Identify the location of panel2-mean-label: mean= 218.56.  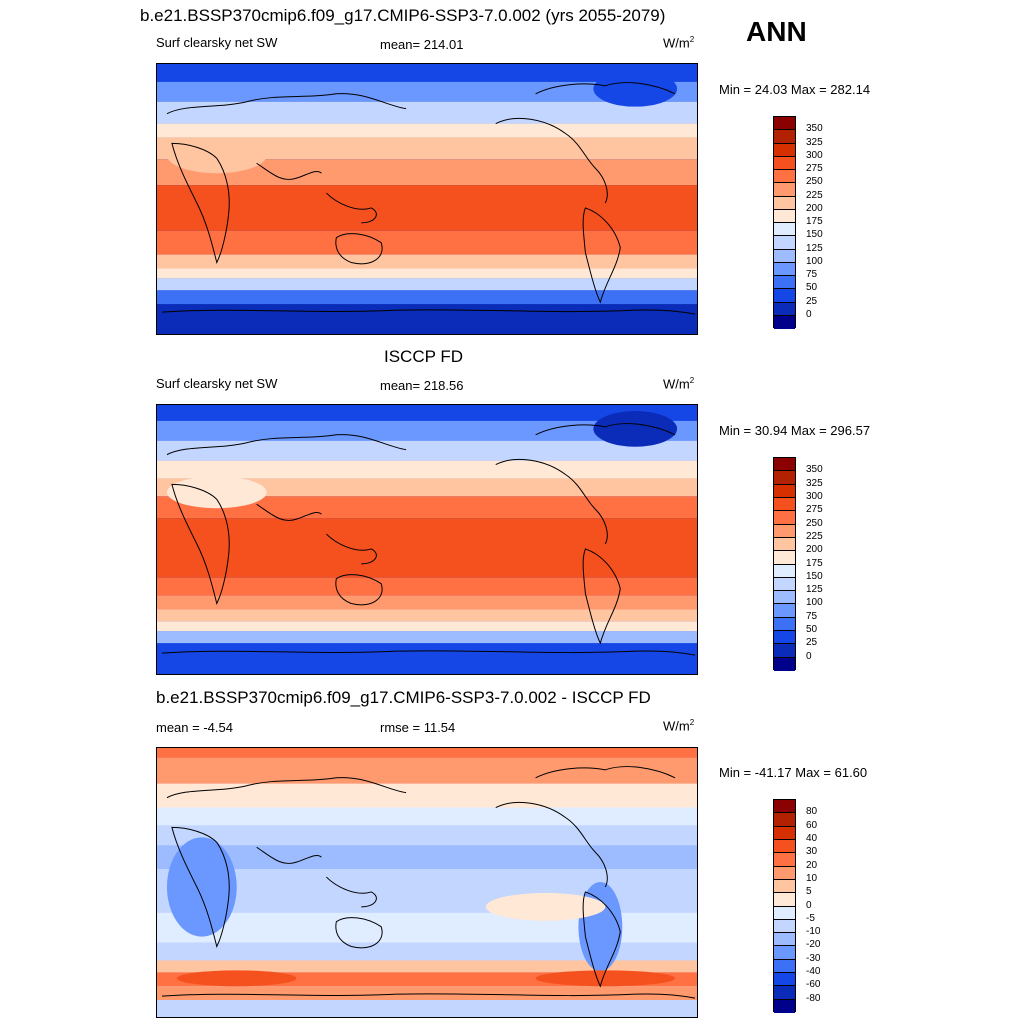
(422, 385).